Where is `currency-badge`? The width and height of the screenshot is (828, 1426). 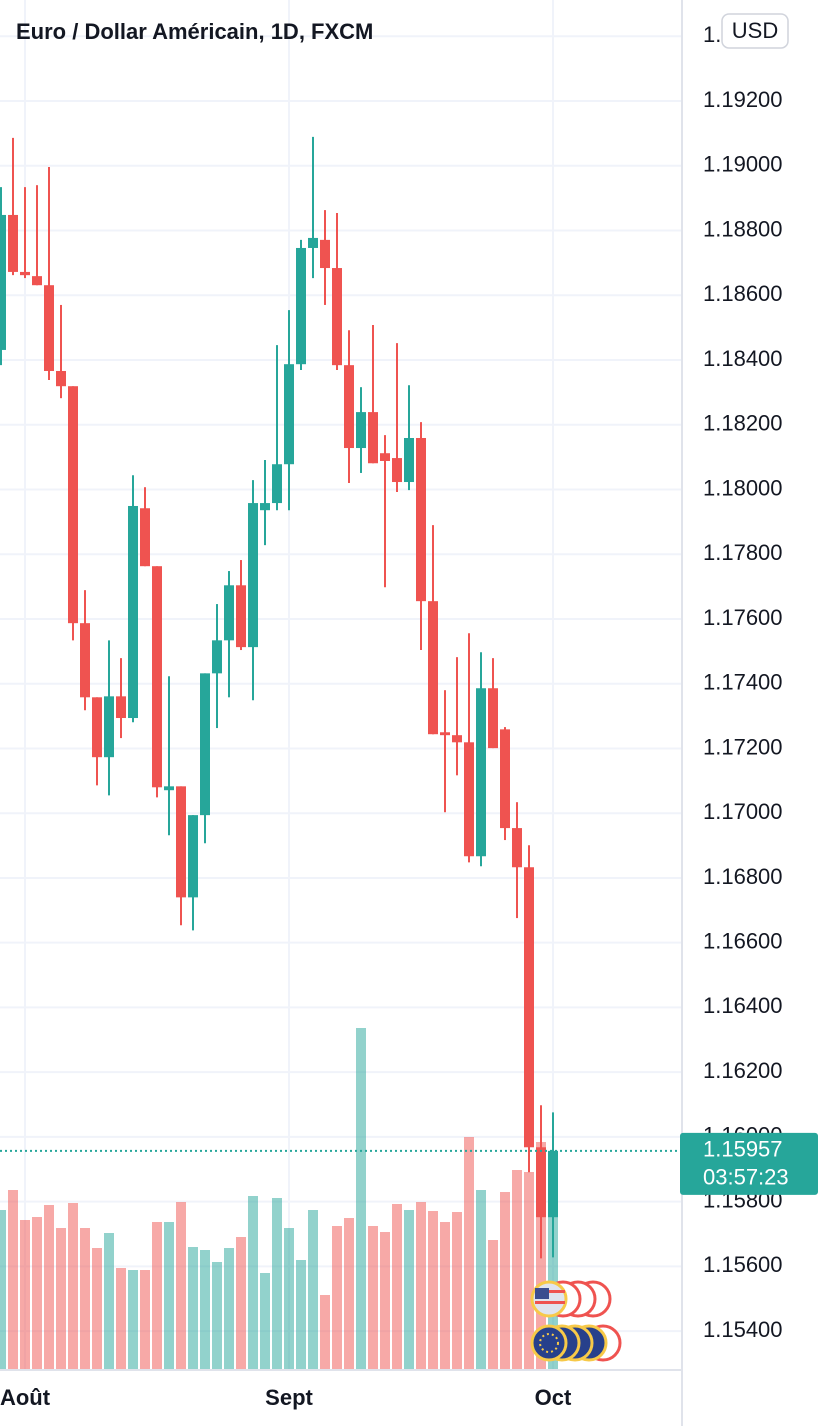 currency-badge is located at coordinates (755, 31).